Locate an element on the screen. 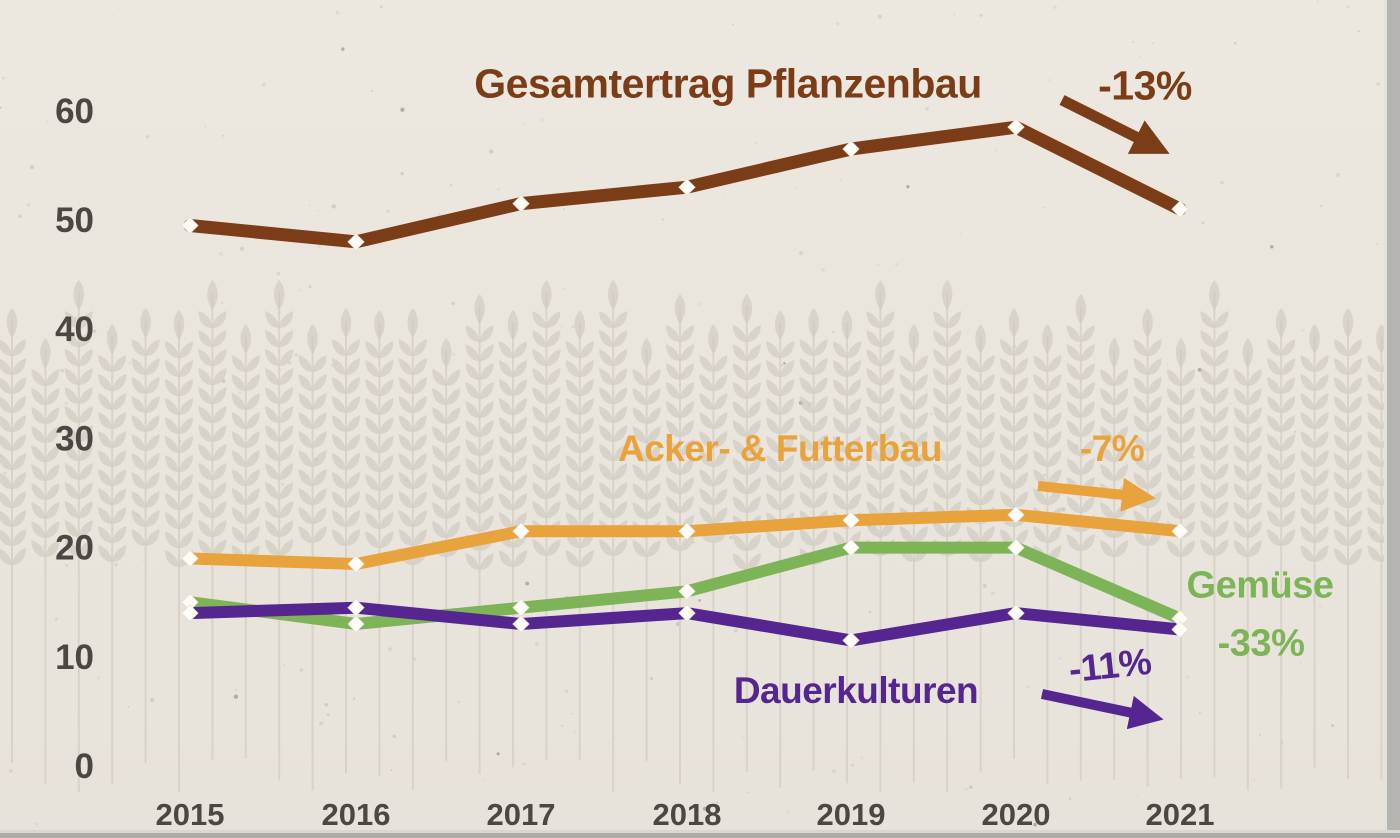 The image size is (1400, 838). x-axis-tick-2019: 2019 is located at coordinates (851, 814).